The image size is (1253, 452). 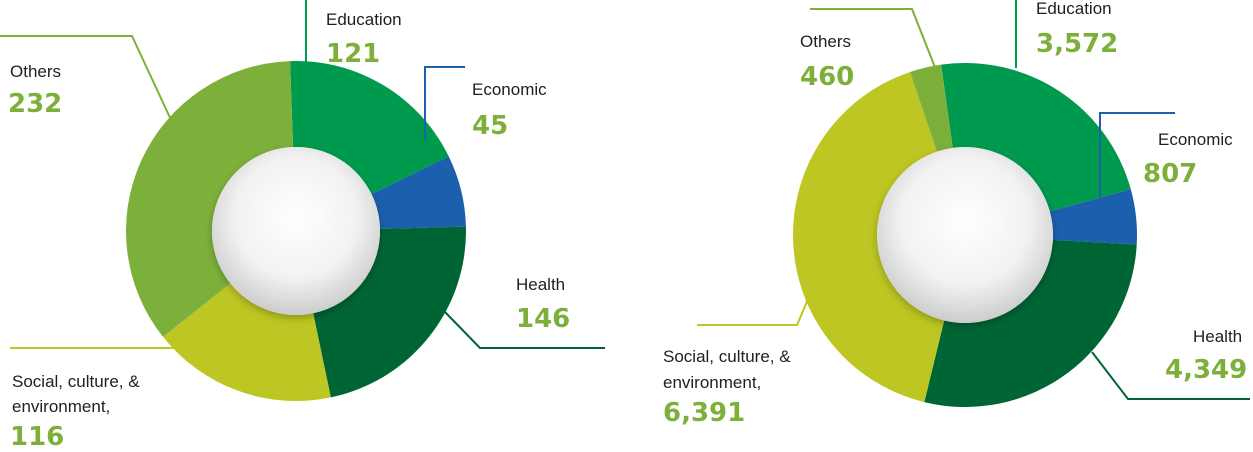 What do you see at coordinates (209, 199) in the screenshot?
I see `slice-1-others` at bounding box center [209, 199].